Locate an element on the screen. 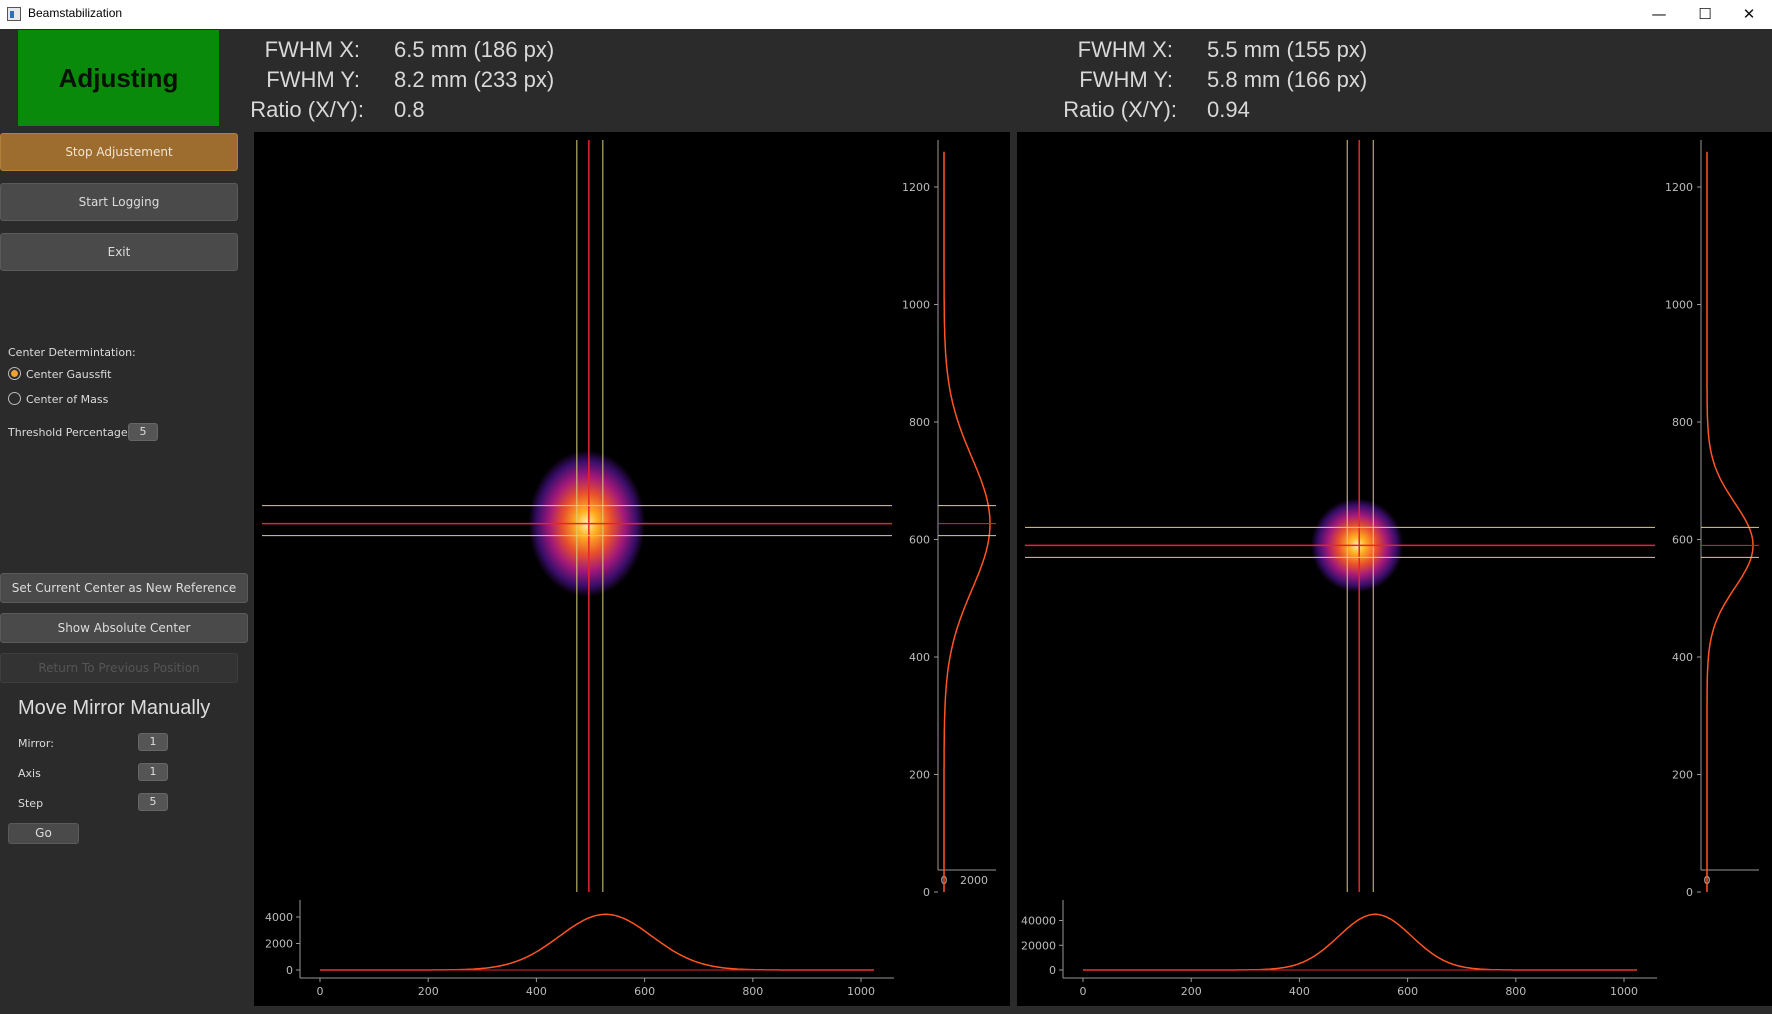 The image size is (1772, 1014). x-profile-ytick-label: 40000 is located at coordinates (1038, 921).